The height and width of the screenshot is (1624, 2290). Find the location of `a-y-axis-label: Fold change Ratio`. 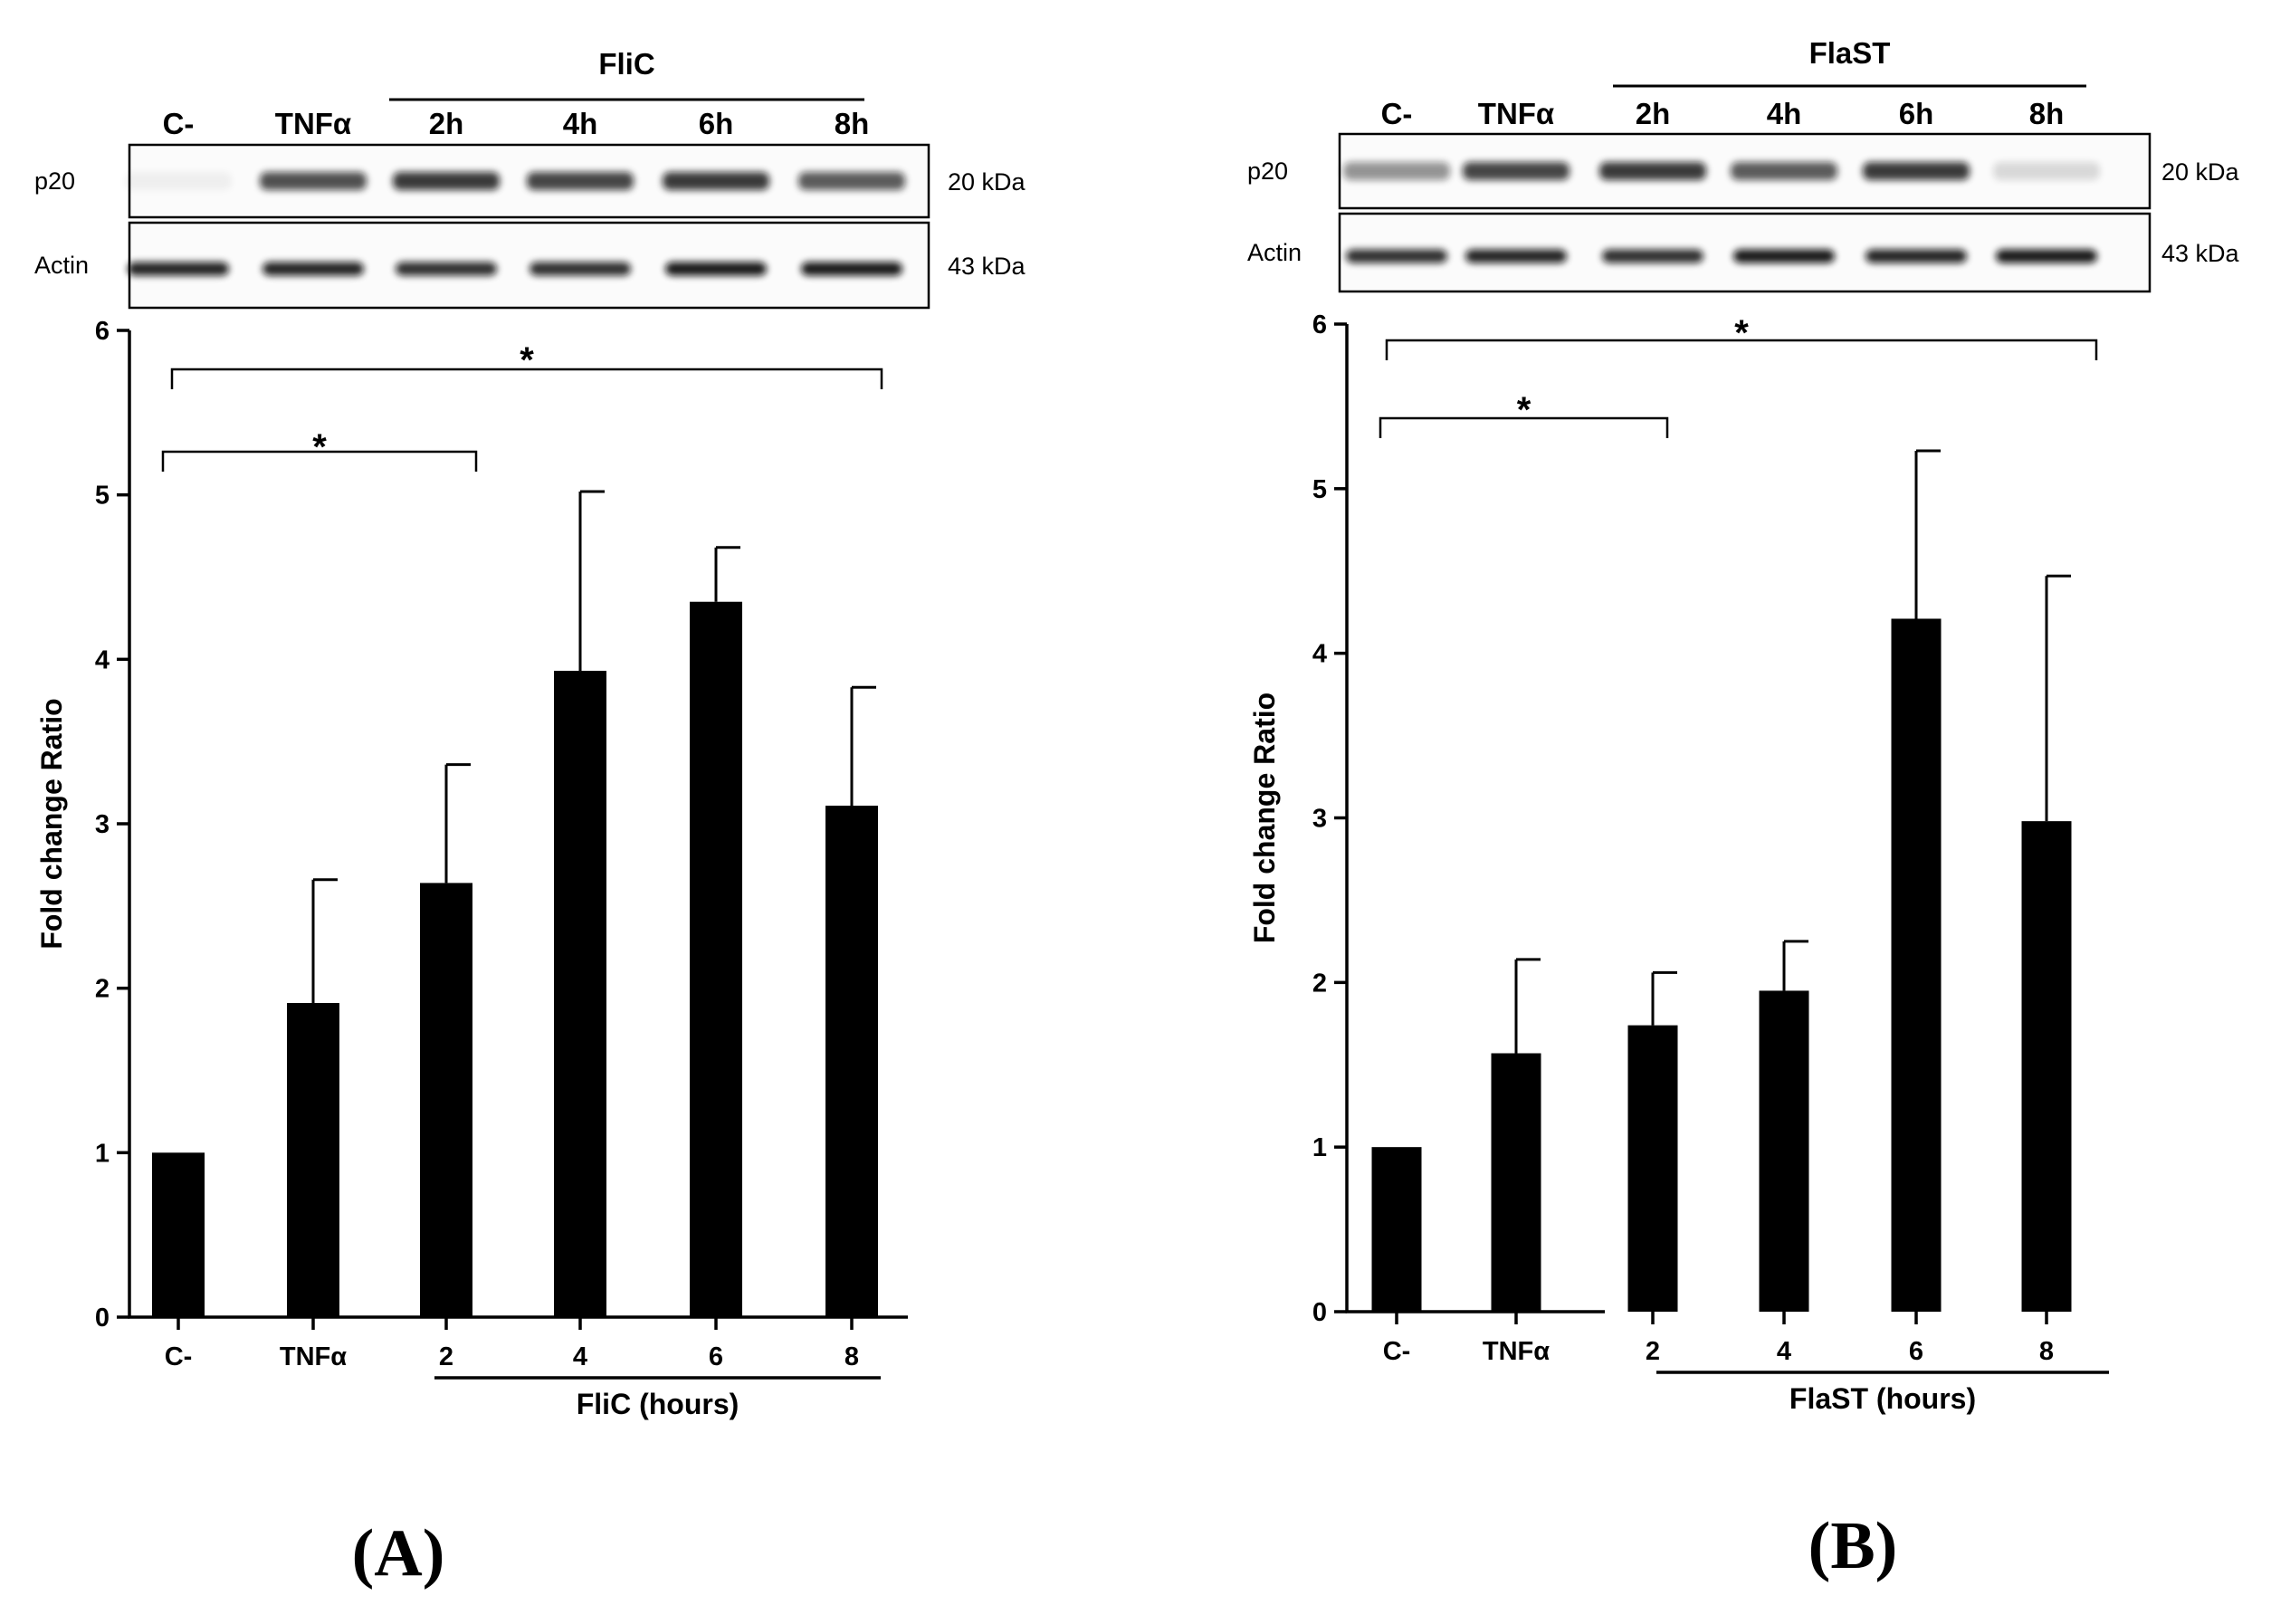

a-y-axis-label: Fold change Ratio is located at coordinates (51, 823).